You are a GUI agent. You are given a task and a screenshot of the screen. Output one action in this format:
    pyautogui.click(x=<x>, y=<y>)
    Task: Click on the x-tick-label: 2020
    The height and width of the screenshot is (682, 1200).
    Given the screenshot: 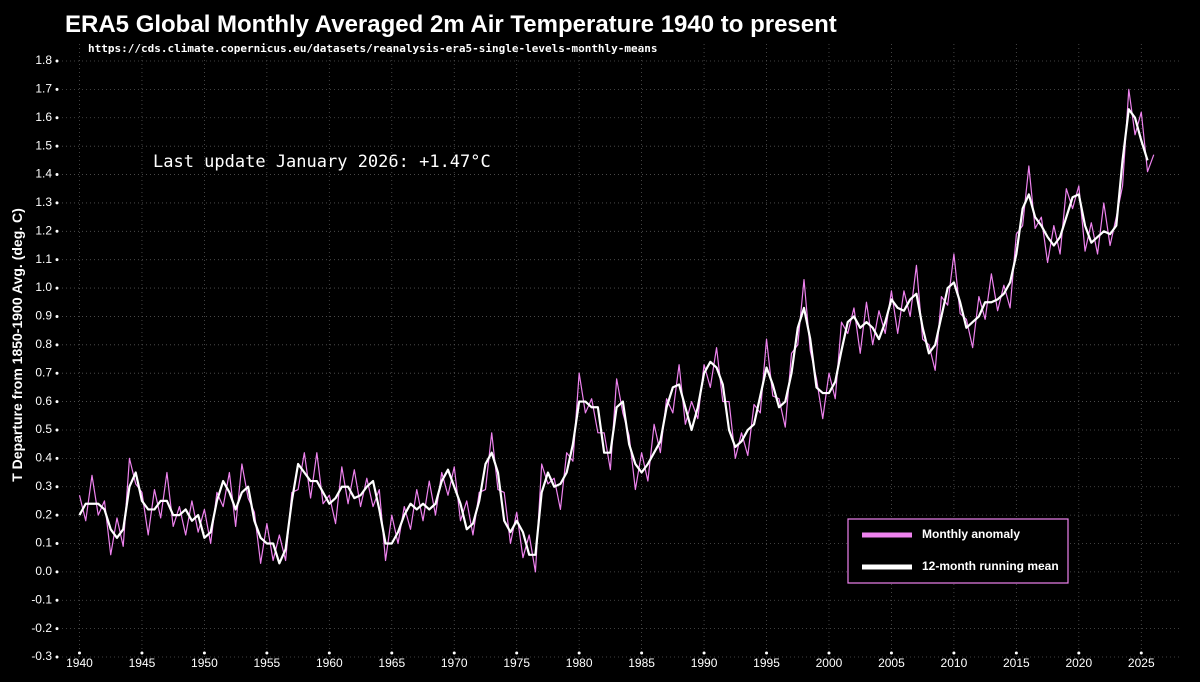 What is the action you would take?
    pyautogui.click(x=1078, y=663)
    